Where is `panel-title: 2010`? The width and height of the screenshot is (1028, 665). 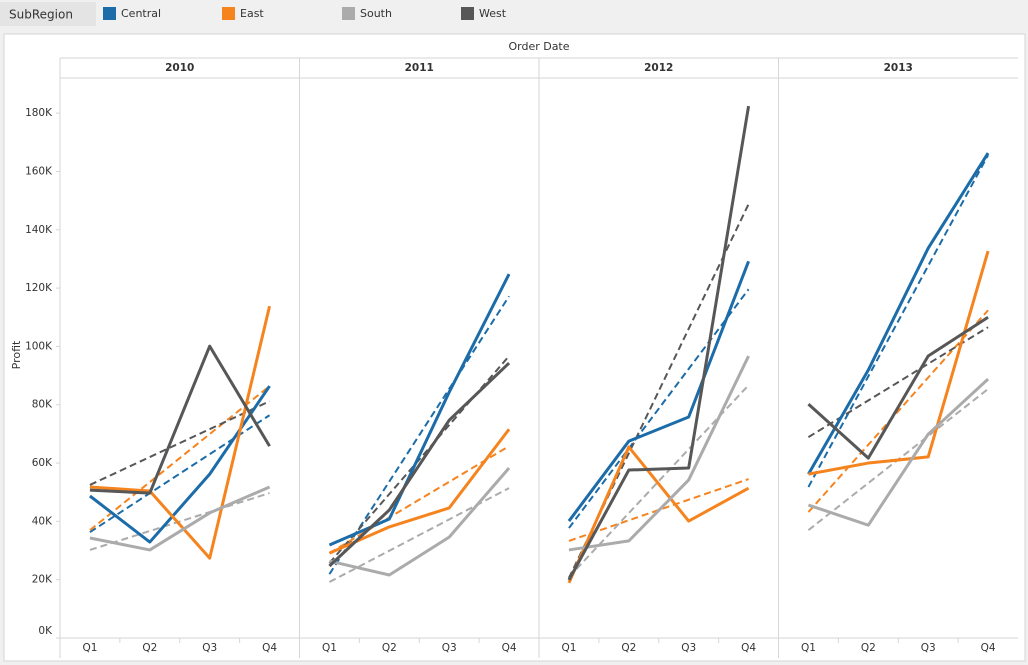 panel-title: 2010 is located at coordinates (179, 68).